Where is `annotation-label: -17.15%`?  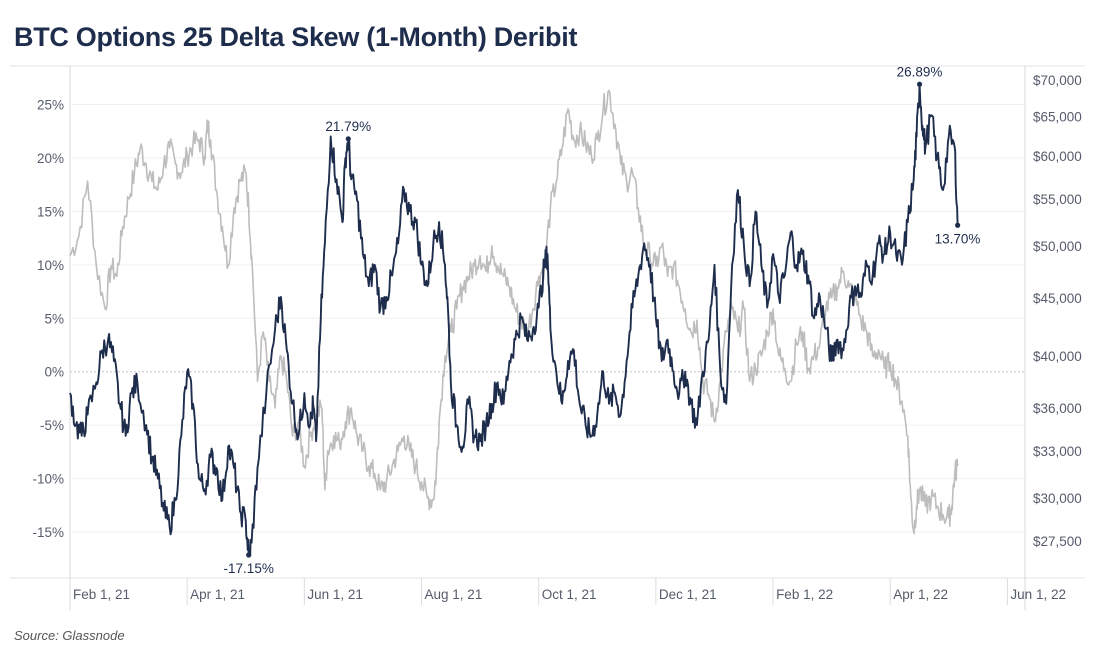 annotation-label: -17.15% is located at coordinates (249, 568).